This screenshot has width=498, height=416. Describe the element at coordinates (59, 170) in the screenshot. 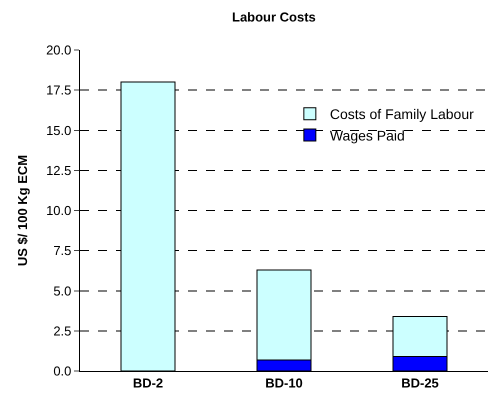

I see `y-tick-label: 12.5` at that location.